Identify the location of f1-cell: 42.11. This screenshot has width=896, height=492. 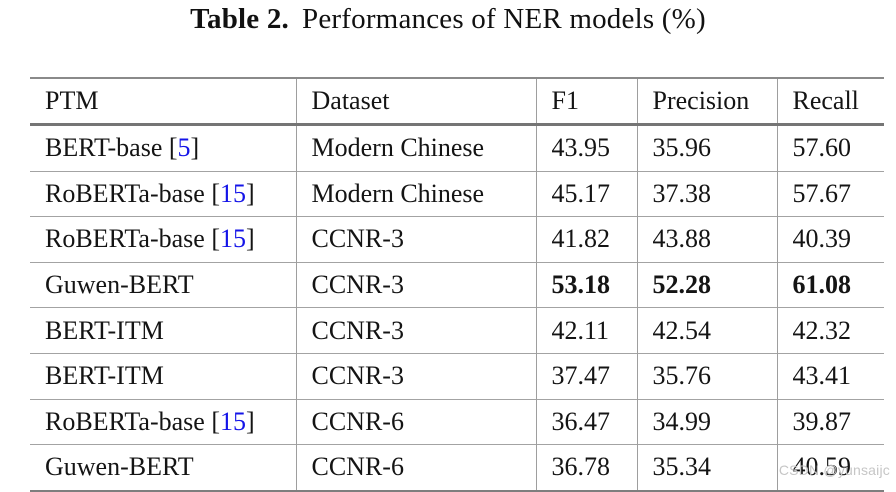
(587, 330).